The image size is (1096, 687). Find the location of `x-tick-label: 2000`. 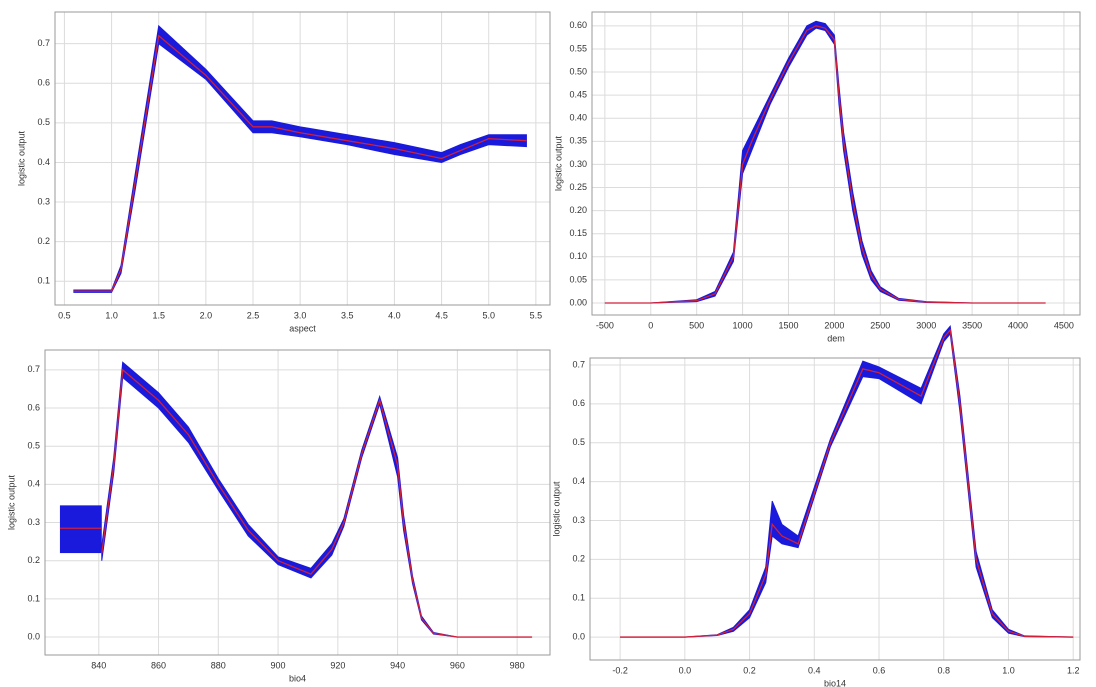

x-tick-label: 2000 is located at coordinates (834, 325).